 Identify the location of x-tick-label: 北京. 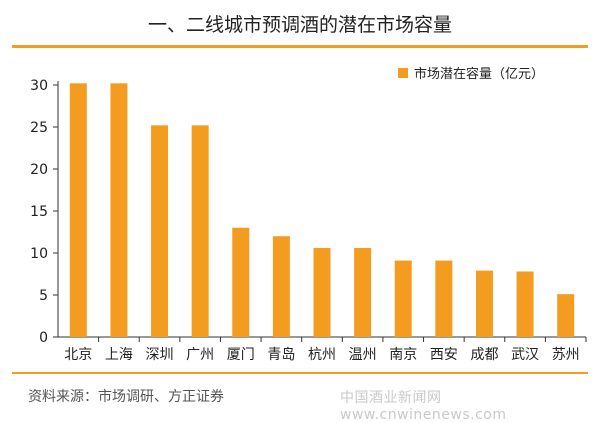
(78, 355).